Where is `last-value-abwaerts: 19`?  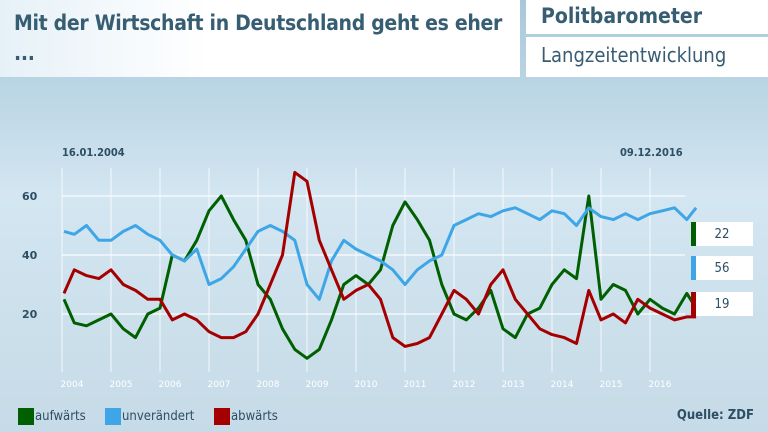 last-value-abwaerts: 19 is located at coordinates (722, 304).